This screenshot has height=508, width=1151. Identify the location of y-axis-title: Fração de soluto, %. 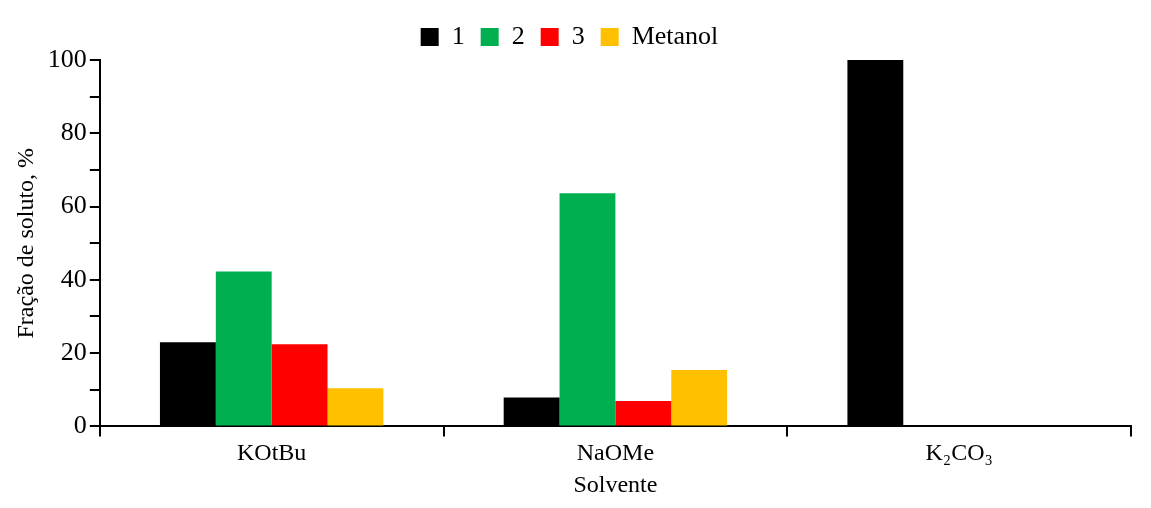
(24, 243).